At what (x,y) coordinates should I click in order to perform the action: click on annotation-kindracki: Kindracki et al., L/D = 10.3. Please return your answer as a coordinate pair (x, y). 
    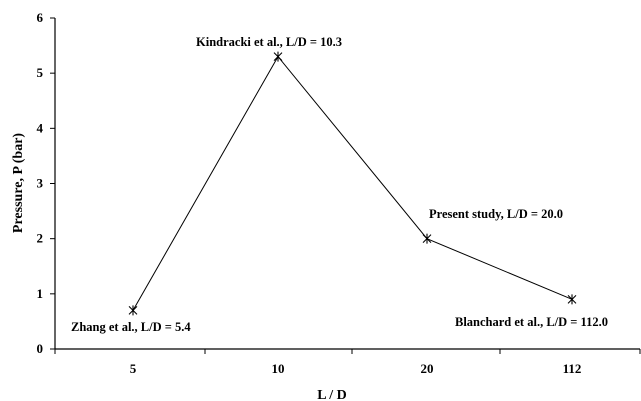
    Looking at the image, I should click on (269, 42).